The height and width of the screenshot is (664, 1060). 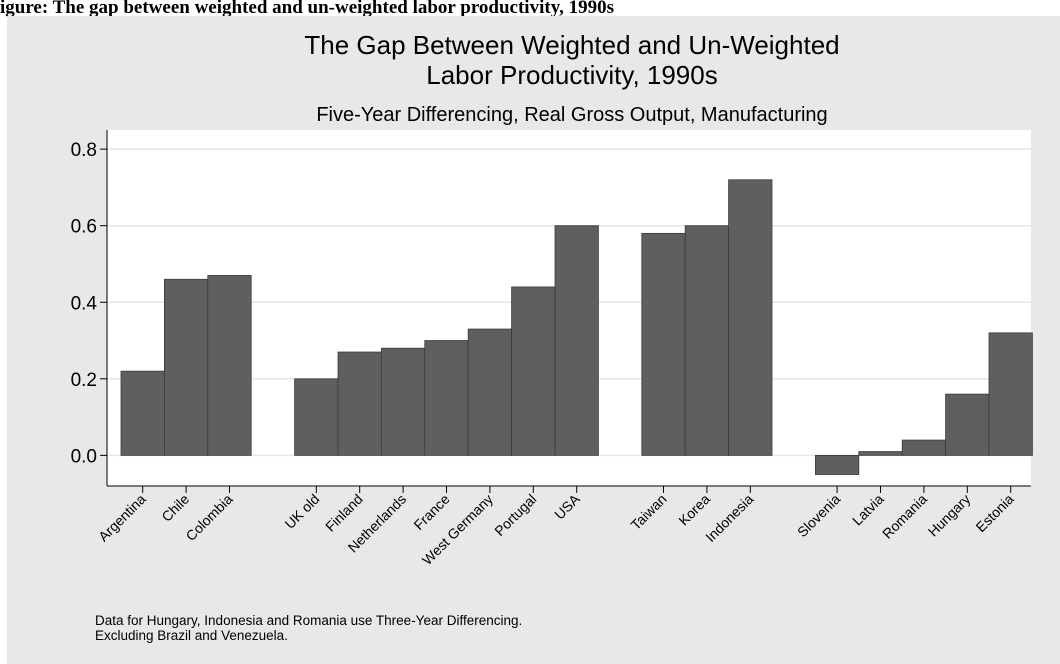 I want to click on x-tick-label: Colombia, so click(x=208, y=517).